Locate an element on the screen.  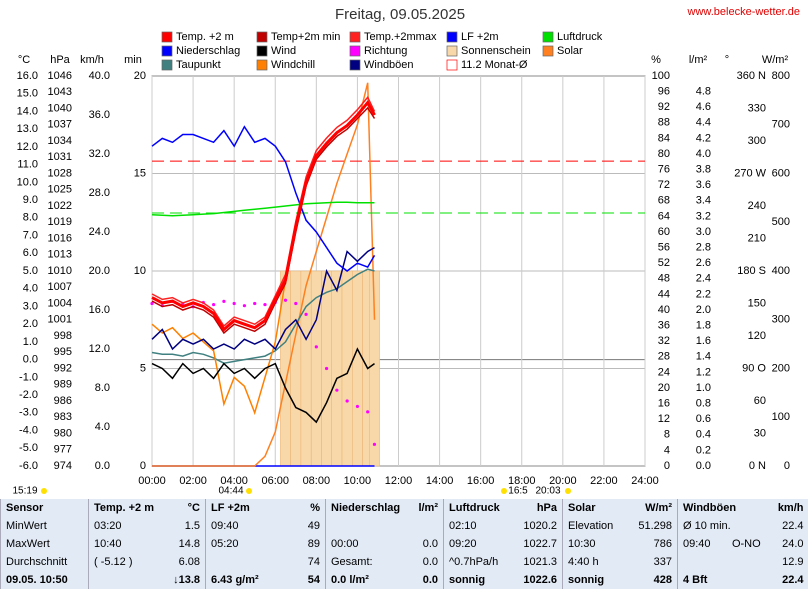
x-tick-label: 20:00 is located at coordinates (563, 481).